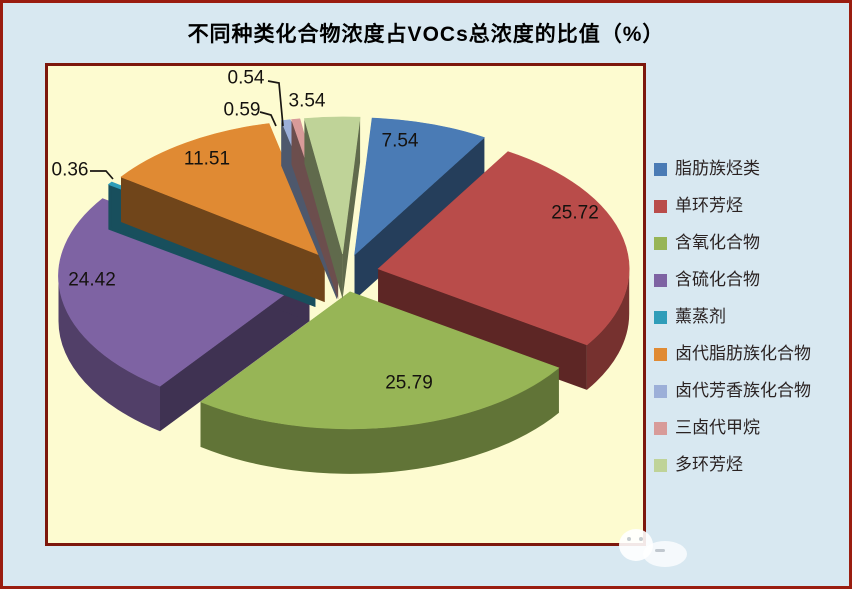 This screenshot has height=589, width=852. What do you see at coordinates (70, 170) in the screenshot?
I see `value-label-4: 0.36` at bounding box center [70, 170].